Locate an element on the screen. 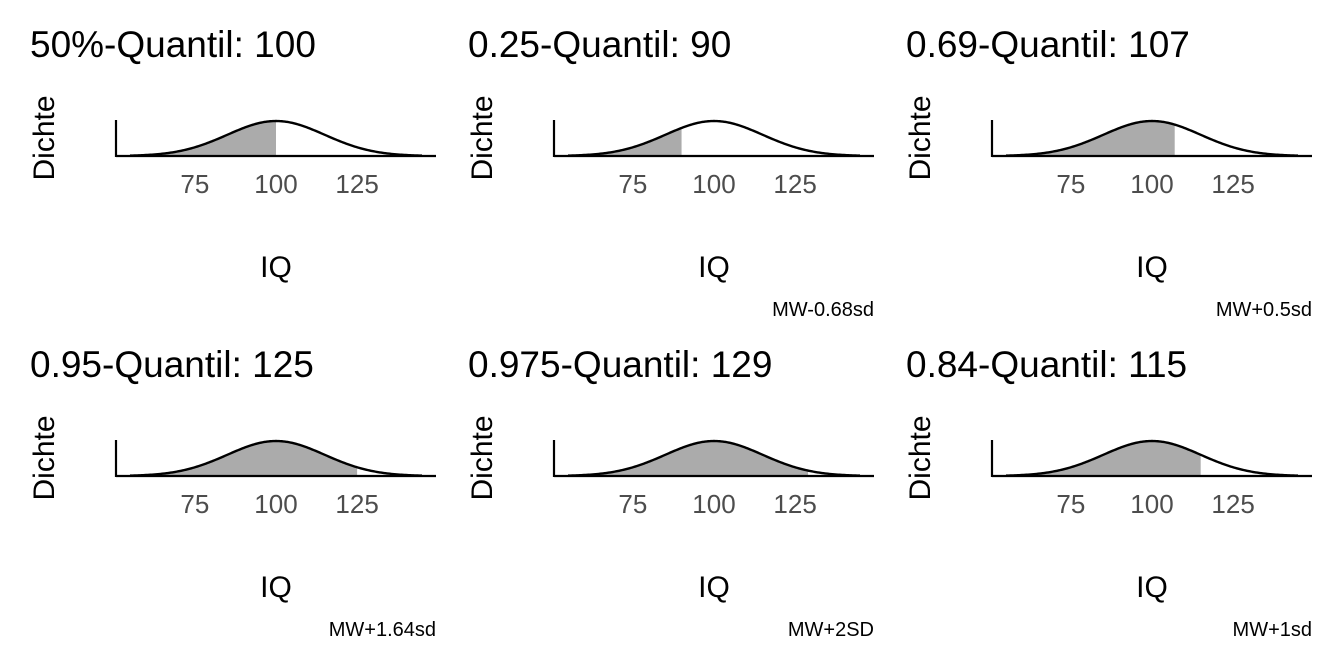  chart-panel-5: 0.975-Quantil: 129 75 100 125 IQ Dichte MW+2SD is located at coordinates (670, 492).